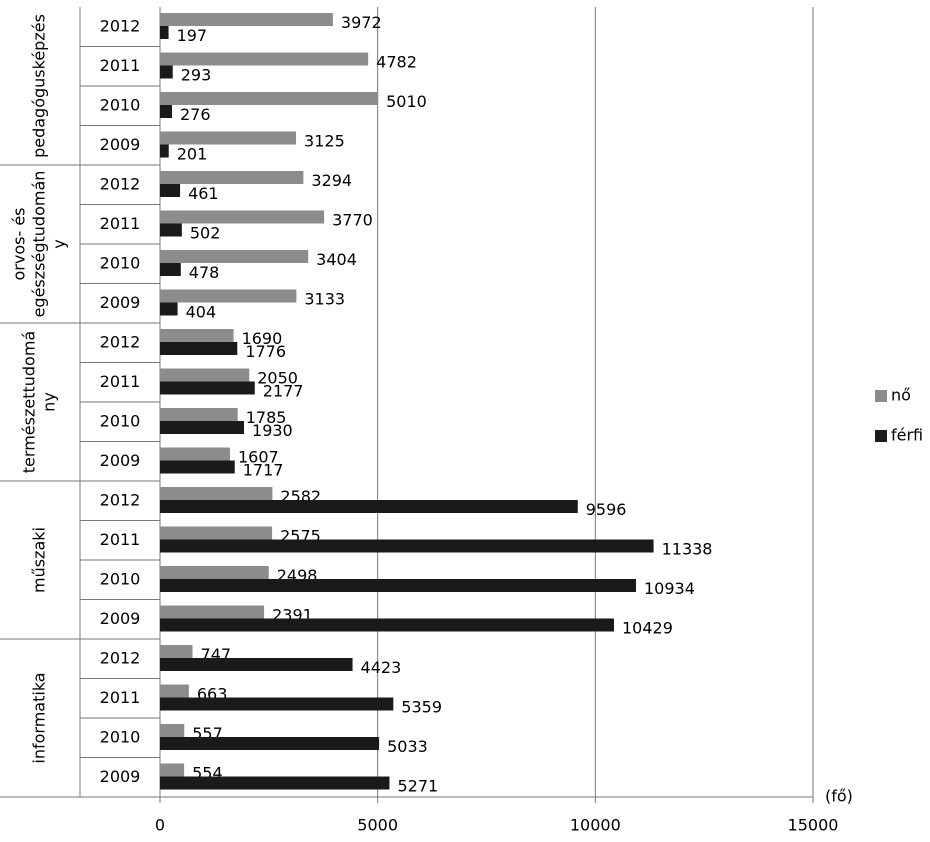  What do you see at coordinates (263, 470) in the screenshot?
I see `value-label: 1717` at bounding box center [263, 470].